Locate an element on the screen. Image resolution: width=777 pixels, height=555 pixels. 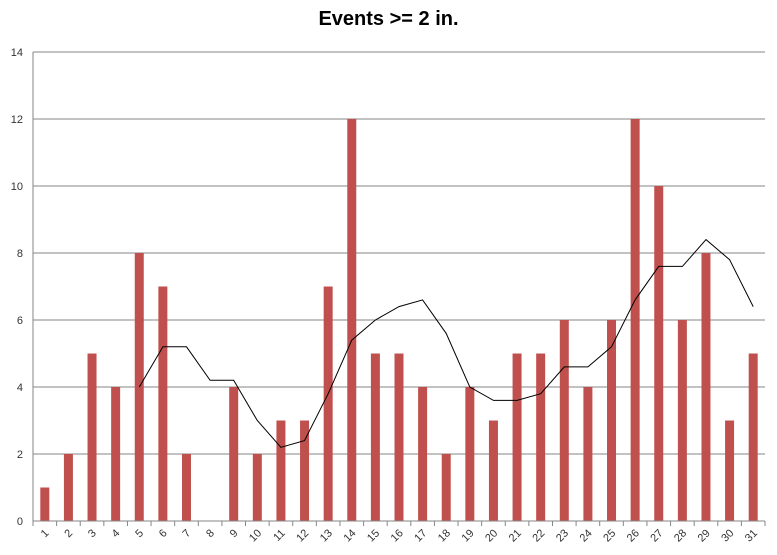
x-tick-label: 14 is located at coordinates (349, 535).